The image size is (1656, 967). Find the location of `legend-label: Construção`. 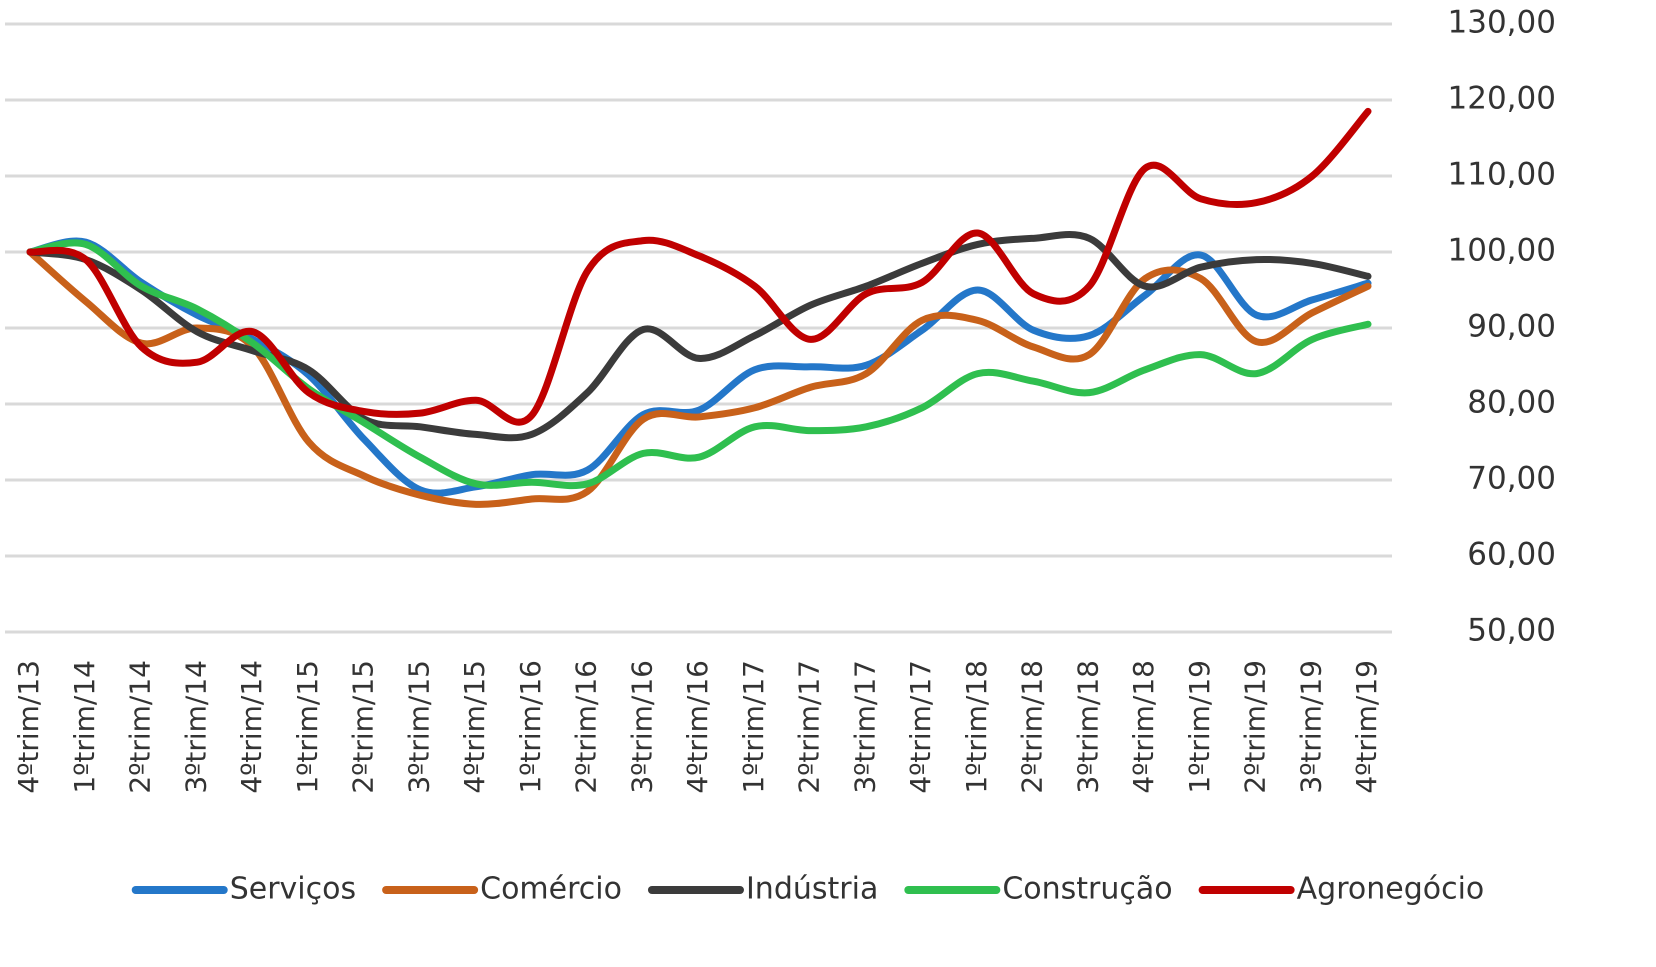

legend-label: Construção is located at coordinates (1087, 889).